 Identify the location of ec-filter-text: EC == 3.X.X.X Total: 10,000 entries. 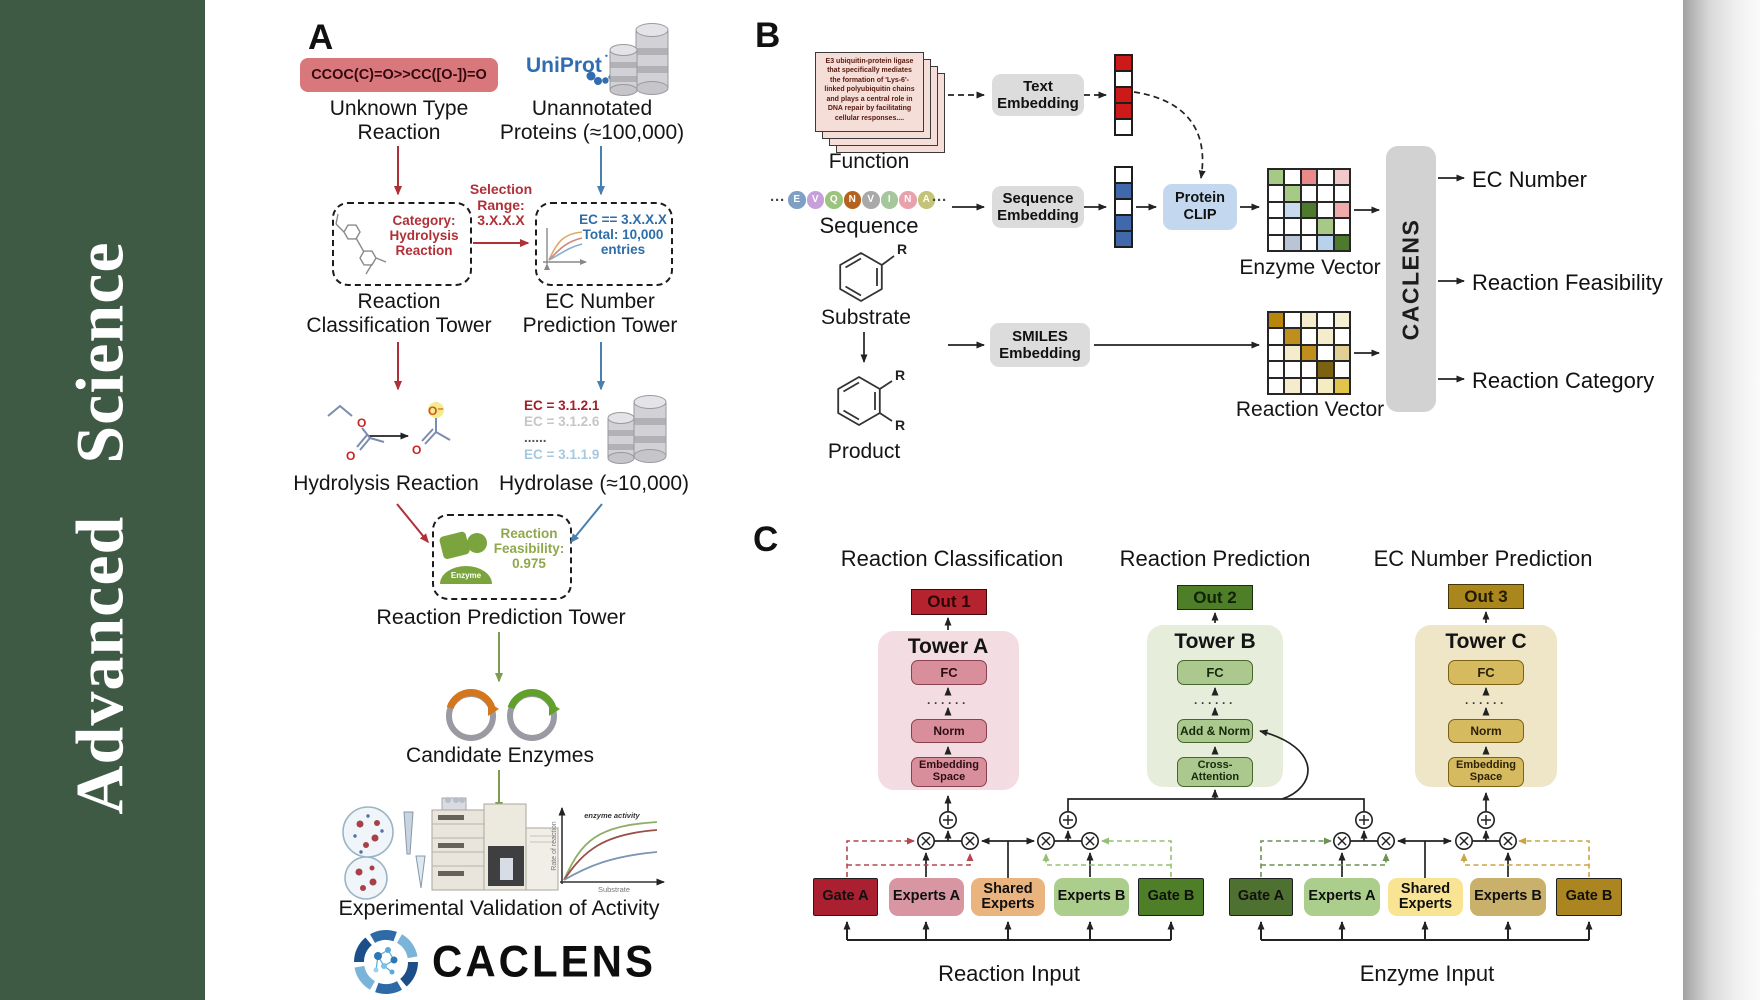
(623, 235).